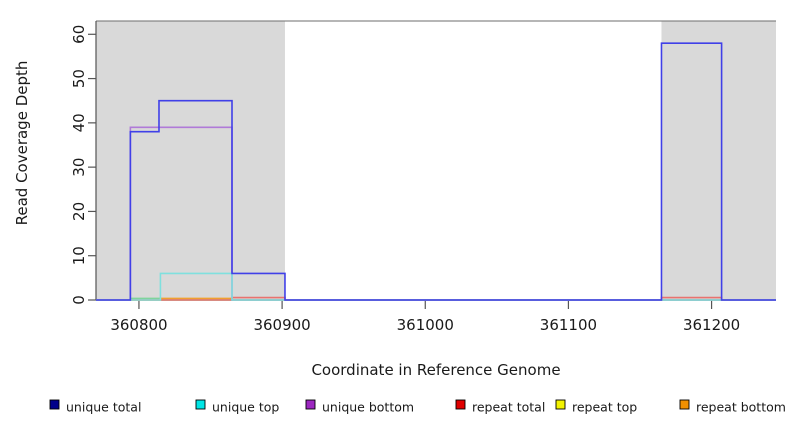 The height and width of the screenshot is (432, 792). Describe the element at coordinates (79, 211) in the screenshot. I see `y-tick-label: 20` at that location.